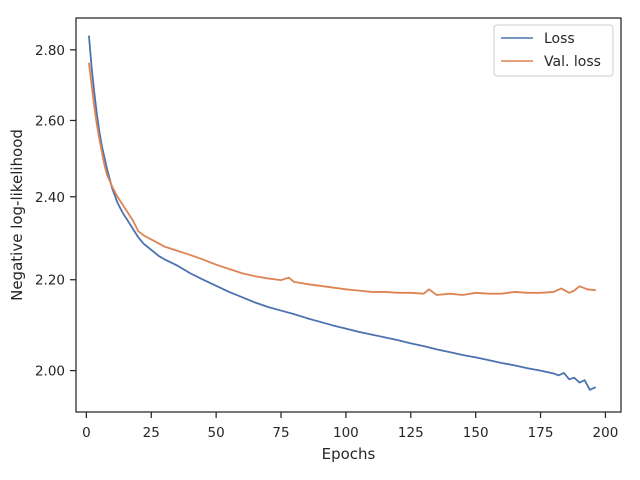  What do you see at coordinates (559, 39) in the screenshot?
I see `legend-label-loss: Loss` at bounding box center [559, 39].